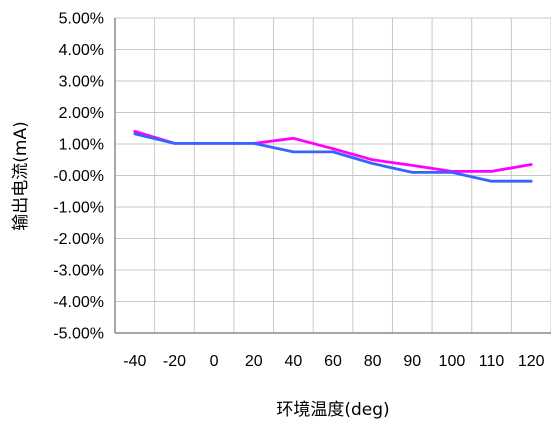 This screenshot has height=421, width=551. I want to click on y-tick-label: -5.00%, so click(78, 334).